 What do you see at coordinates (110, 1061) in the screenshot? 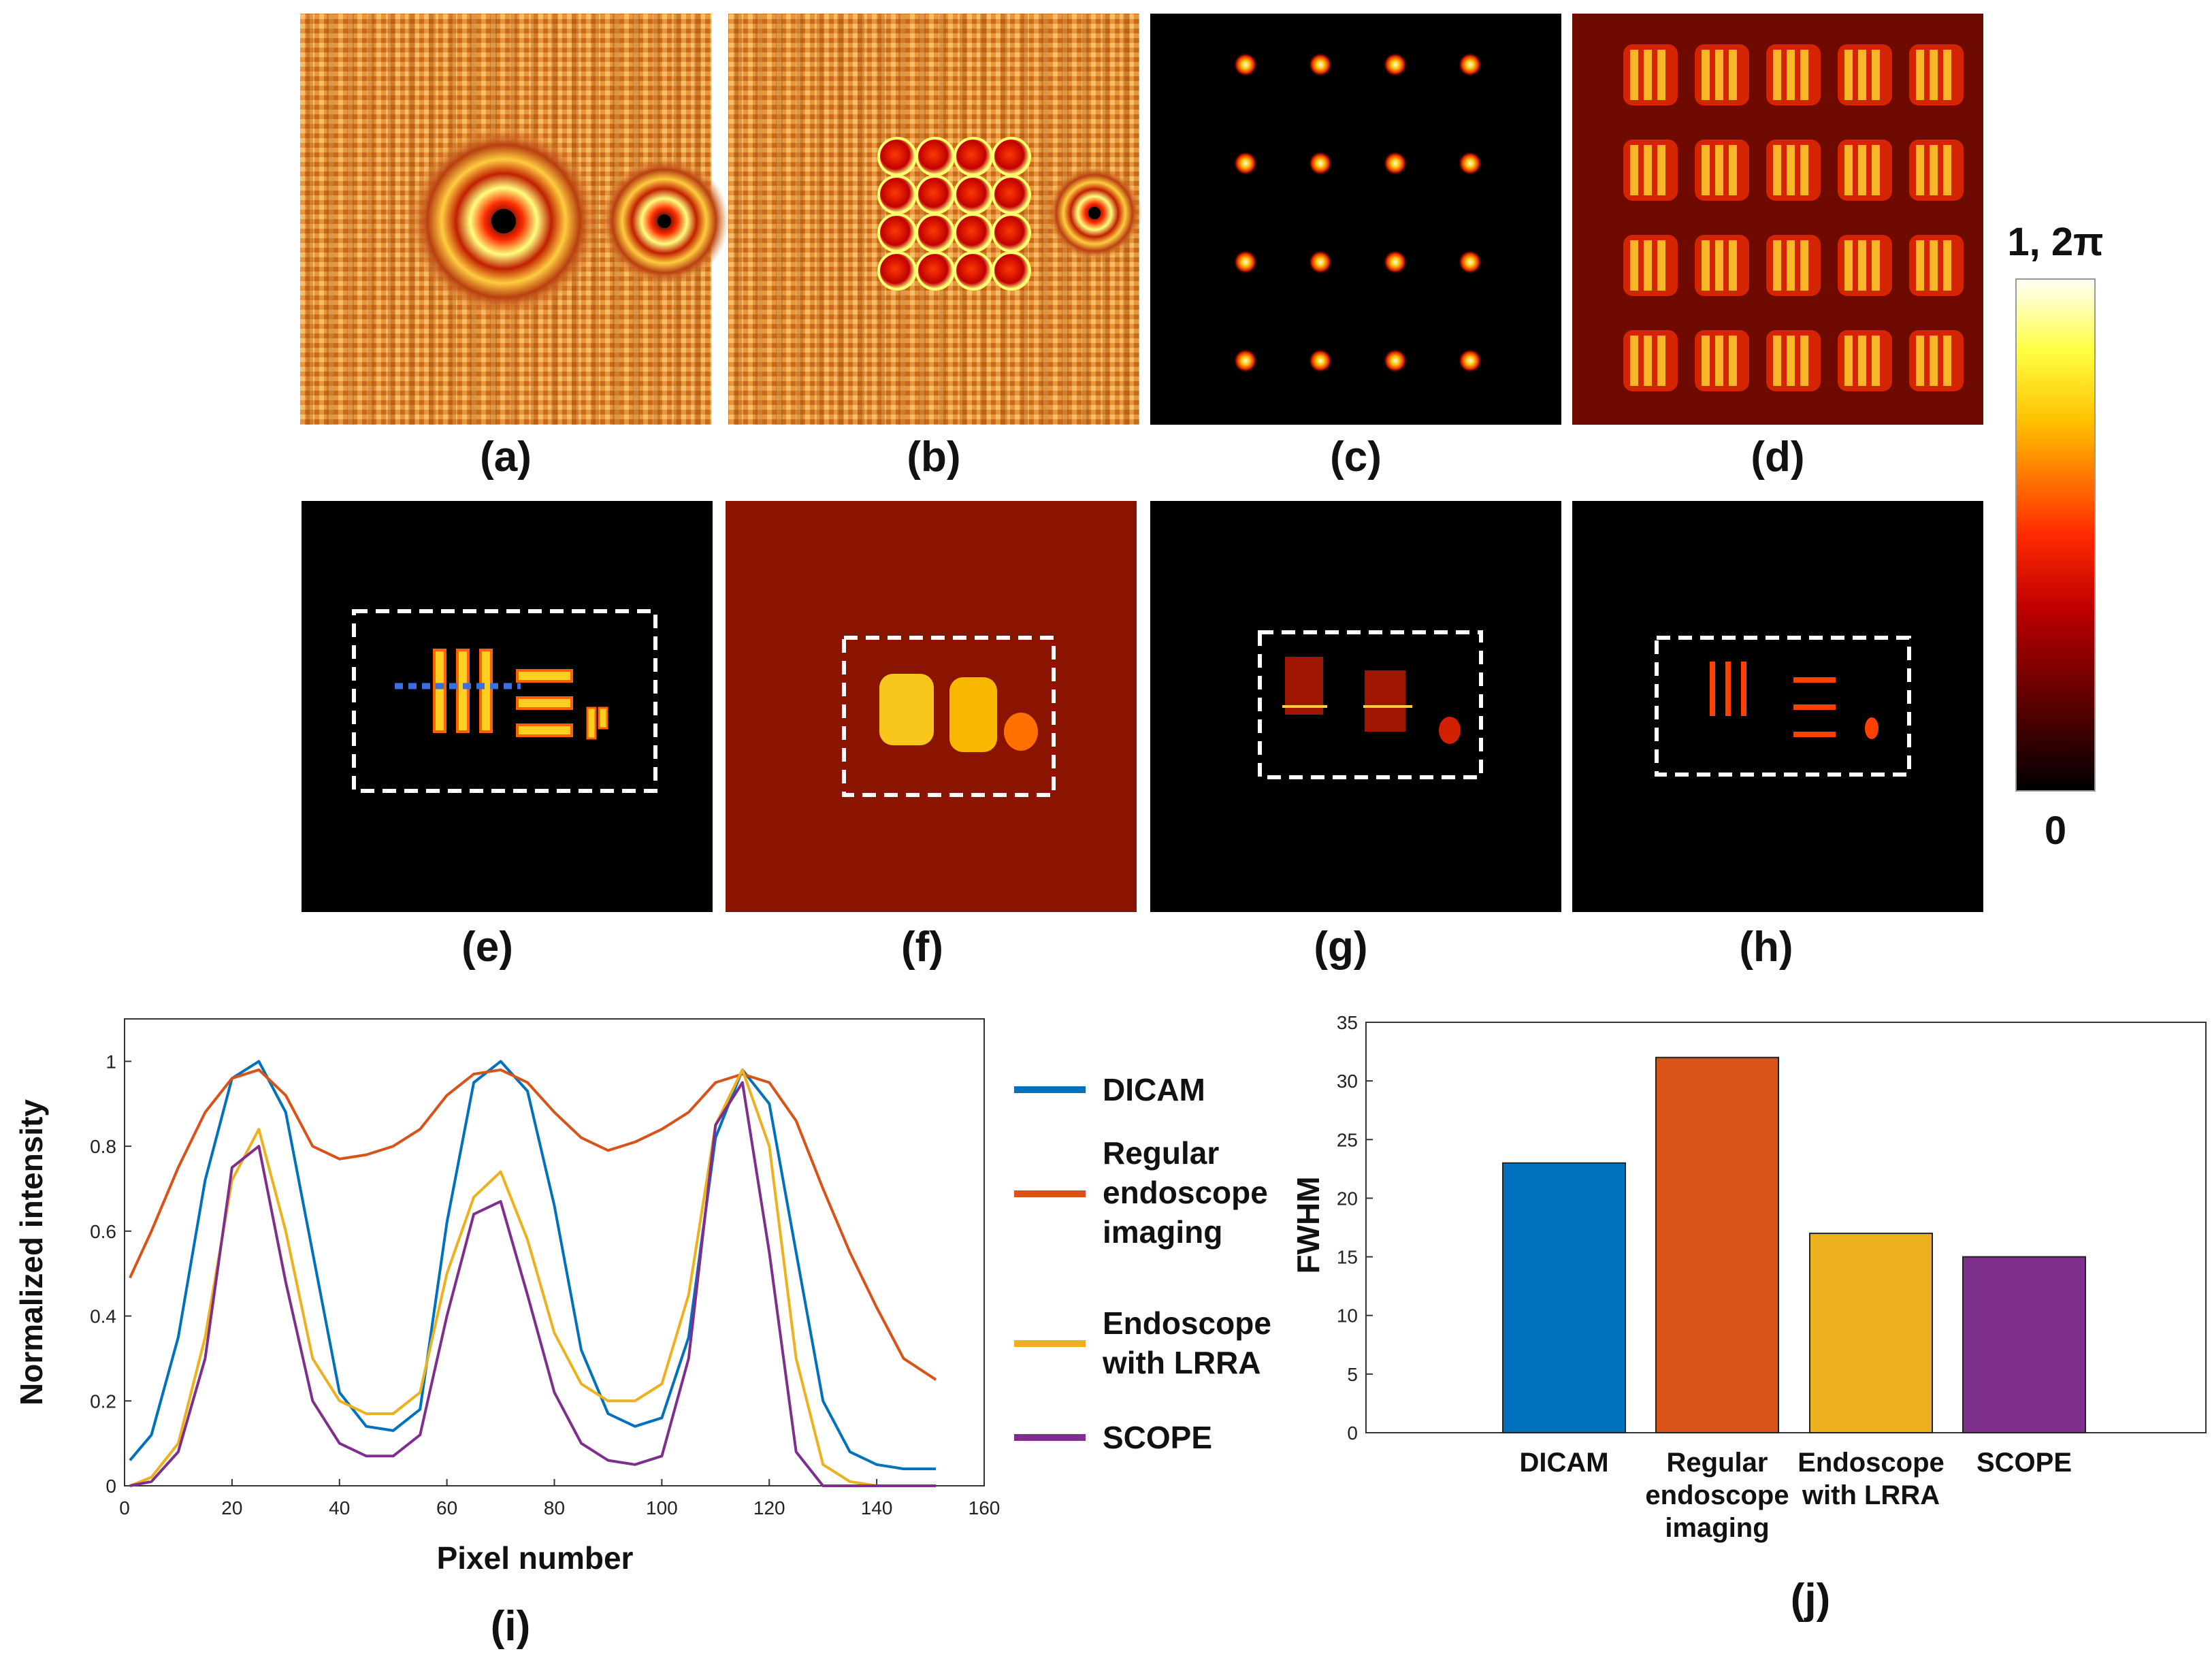
I see `y-tick-label-i: 1` at bounding box center [110, 1061].